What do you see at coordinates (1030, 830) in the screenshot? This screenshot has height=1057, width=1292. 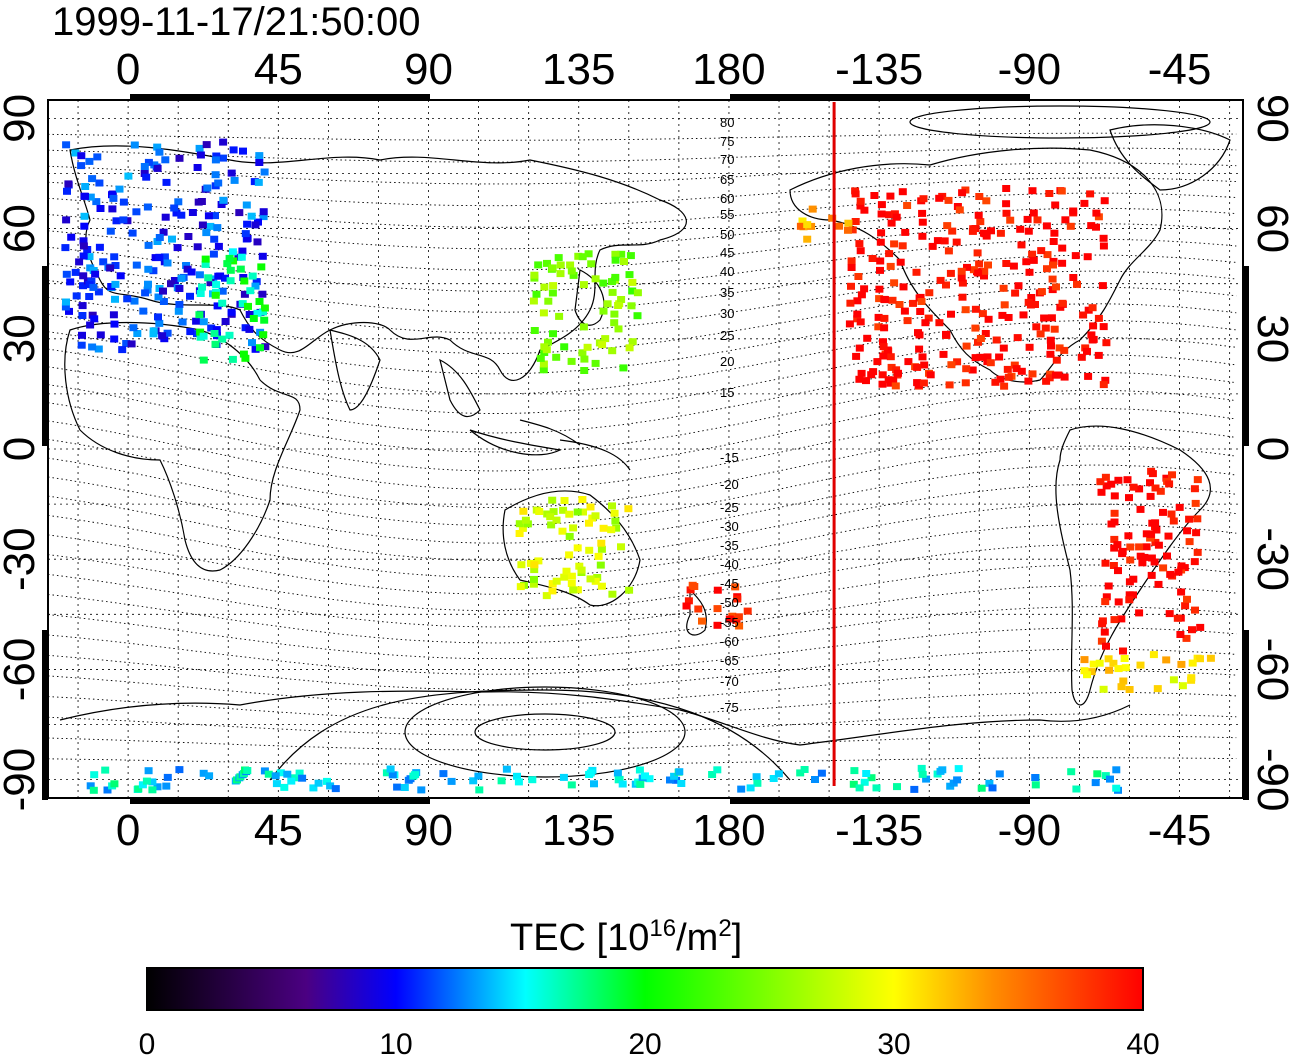 I see `x-tick-label: -90` at bounding box center [1030, 830].